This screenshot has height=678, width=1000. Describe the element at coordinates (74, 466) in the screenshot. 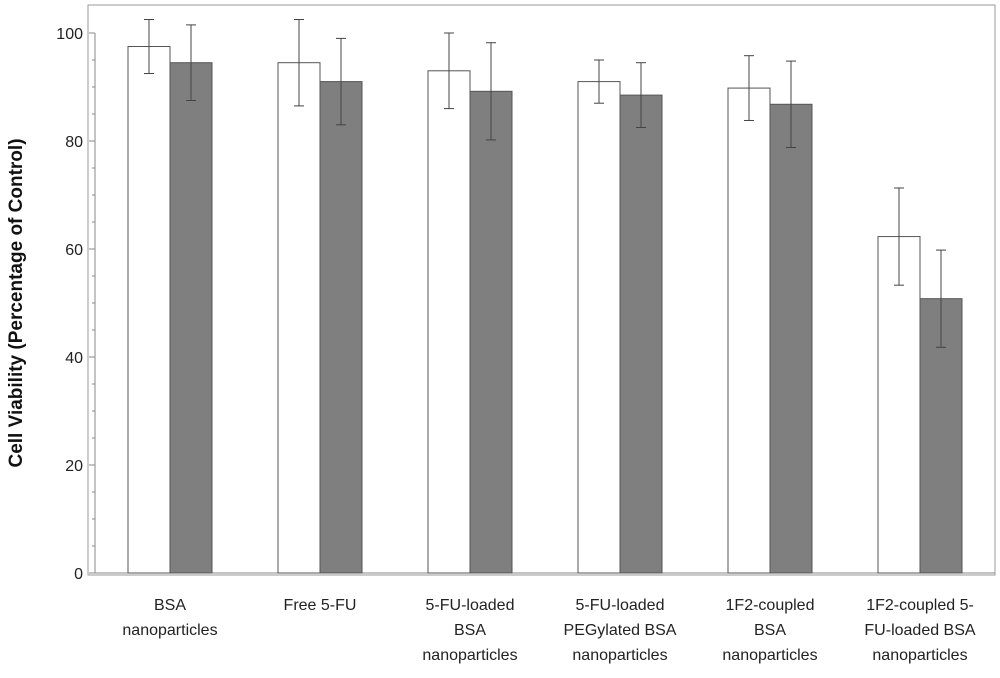

I see `y-tick-label: 20` at that location.